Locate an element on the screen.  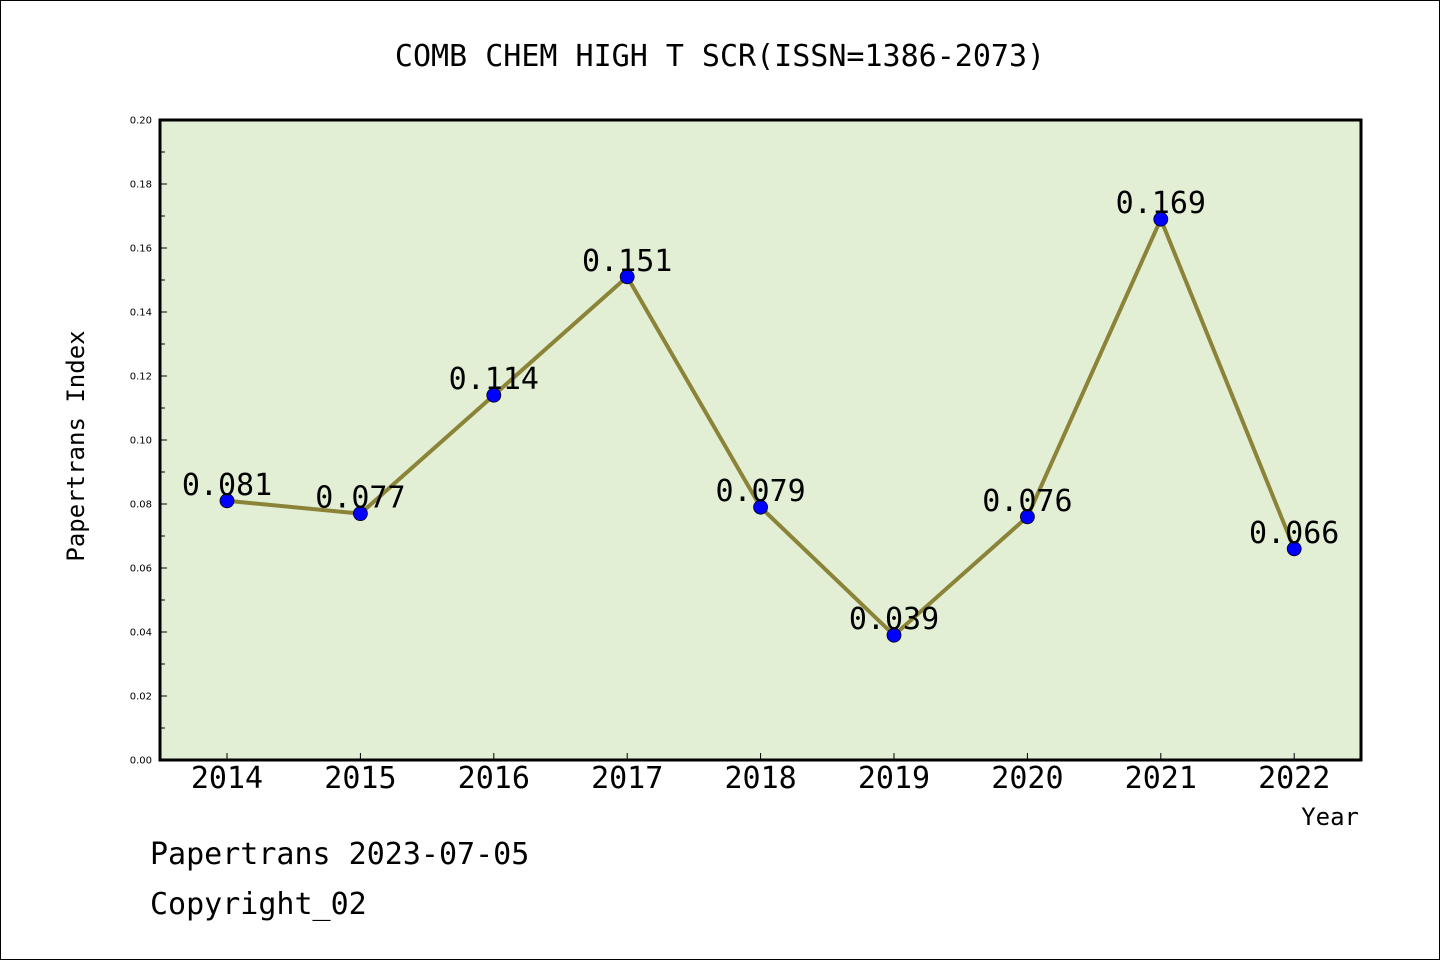
data-label: 0.076 is located at coordinates (1027, 501).